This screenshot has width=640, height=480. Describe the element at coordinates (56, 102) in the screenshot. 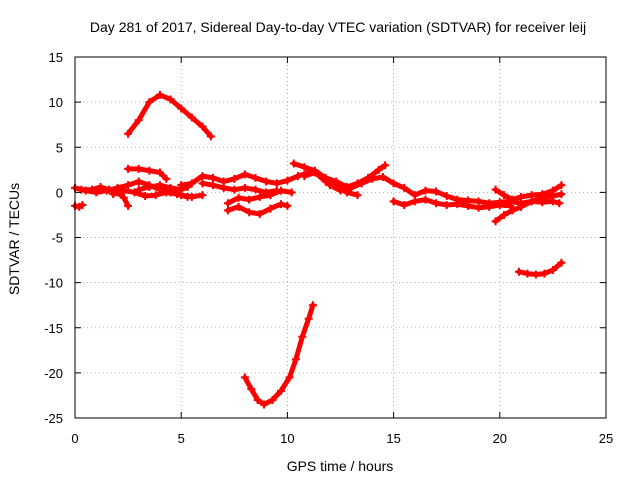

I see `y-tick-label: 10` at that location.